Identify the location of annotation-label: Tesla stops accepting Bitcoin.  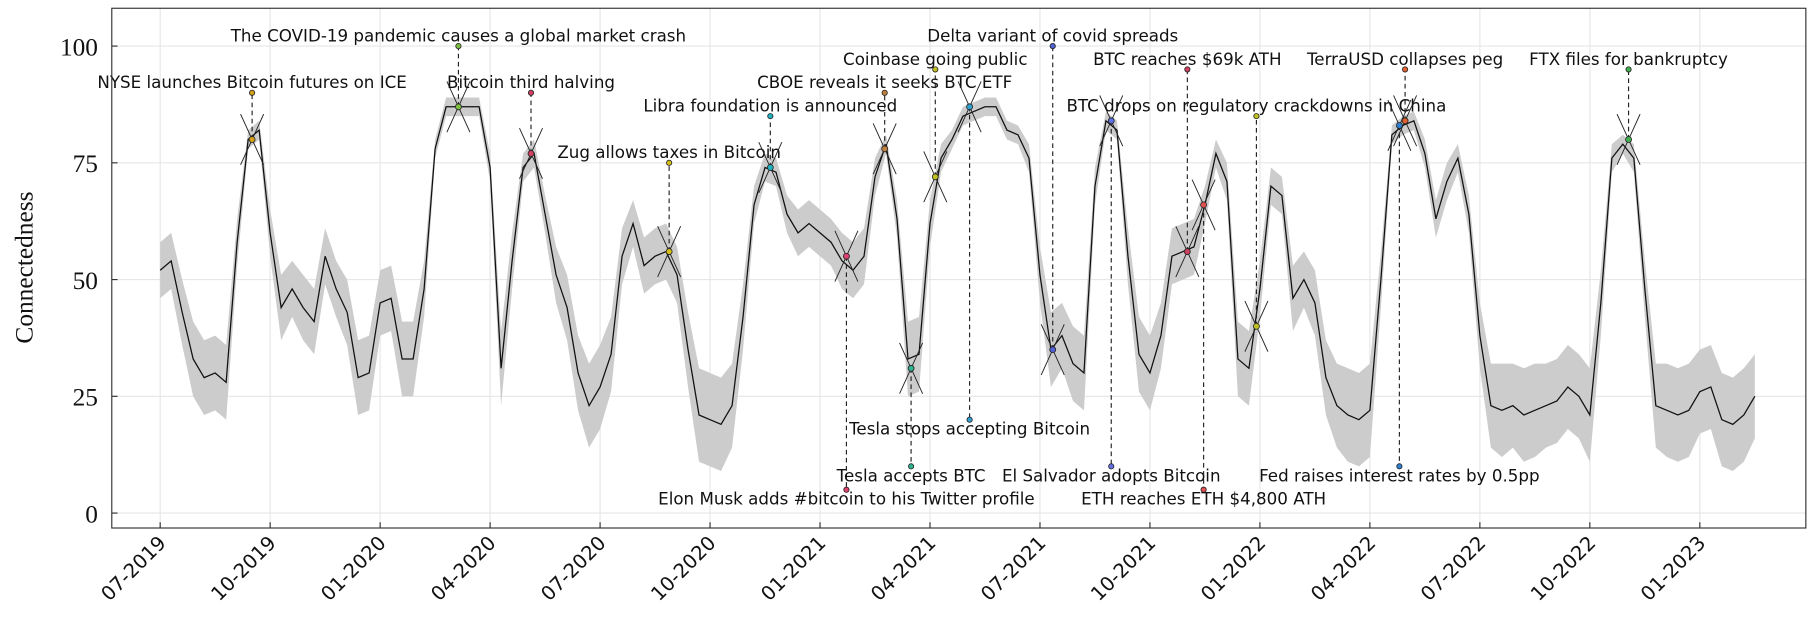
(969, 429).